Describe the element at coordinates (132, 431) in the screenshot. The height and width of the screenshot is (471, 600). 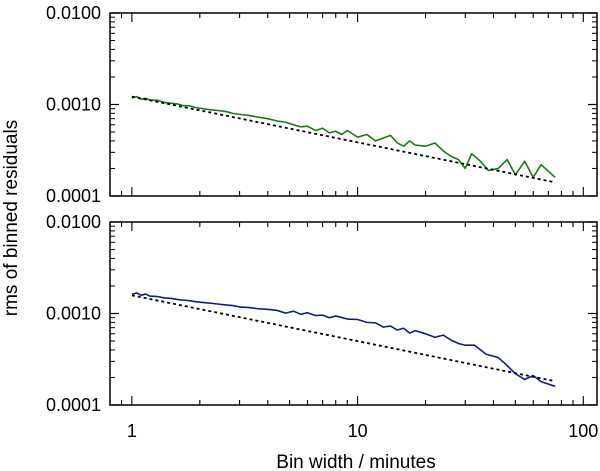
I see `x-tick-label: 1` at that location.